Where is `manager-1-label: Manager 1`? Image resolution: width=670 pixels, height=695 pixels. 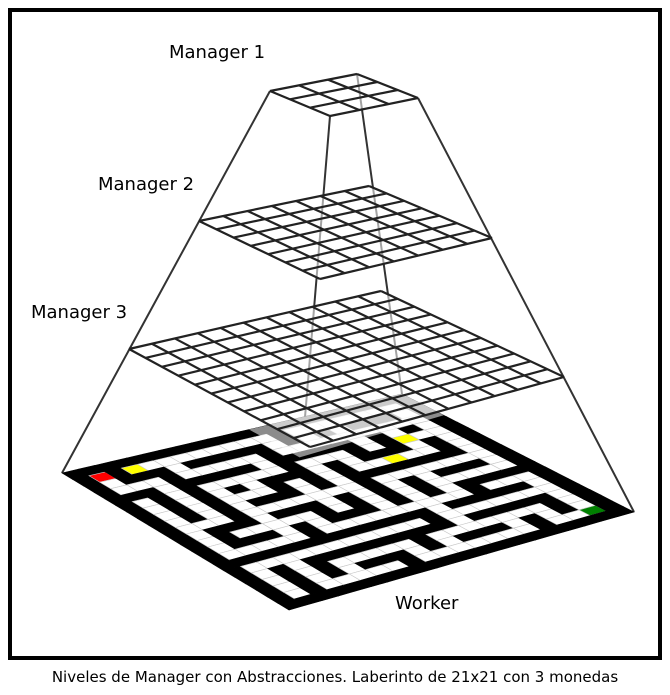 manager-1-label: Manager 1 is located at coordinates (217, 52).